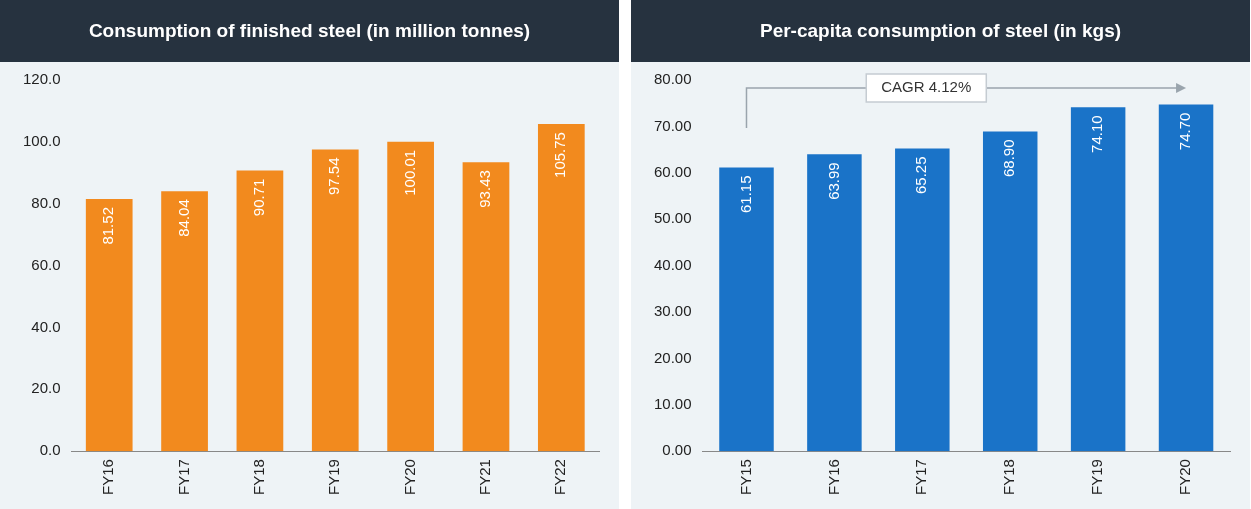  I want to click on y-tick-label: 30.00, so click(672, 311).